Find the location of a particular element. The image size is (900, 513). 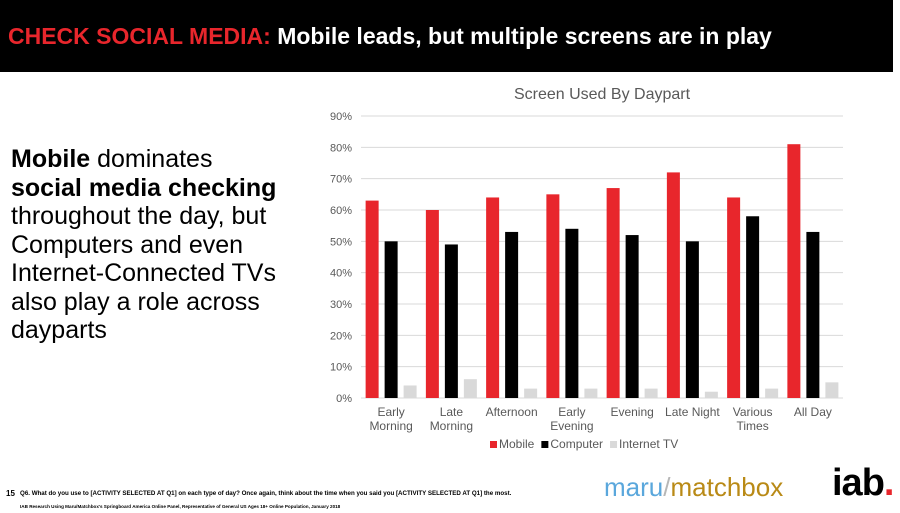

title-accent: CHECK SOCIAL MEDIA: is located at coordinates (139, 35).